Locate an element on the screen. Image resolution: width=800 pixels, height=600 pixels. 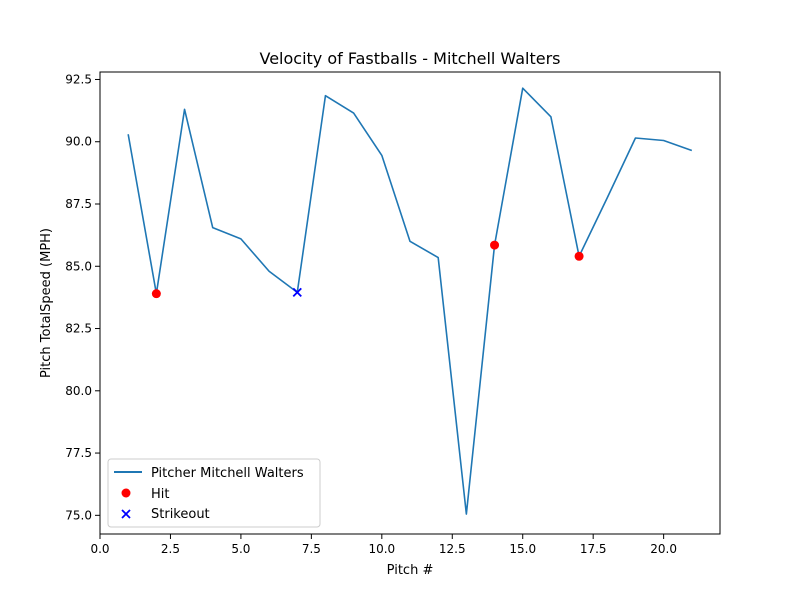
y-tick-label: 80.0 is located at coordinates (78, 391).